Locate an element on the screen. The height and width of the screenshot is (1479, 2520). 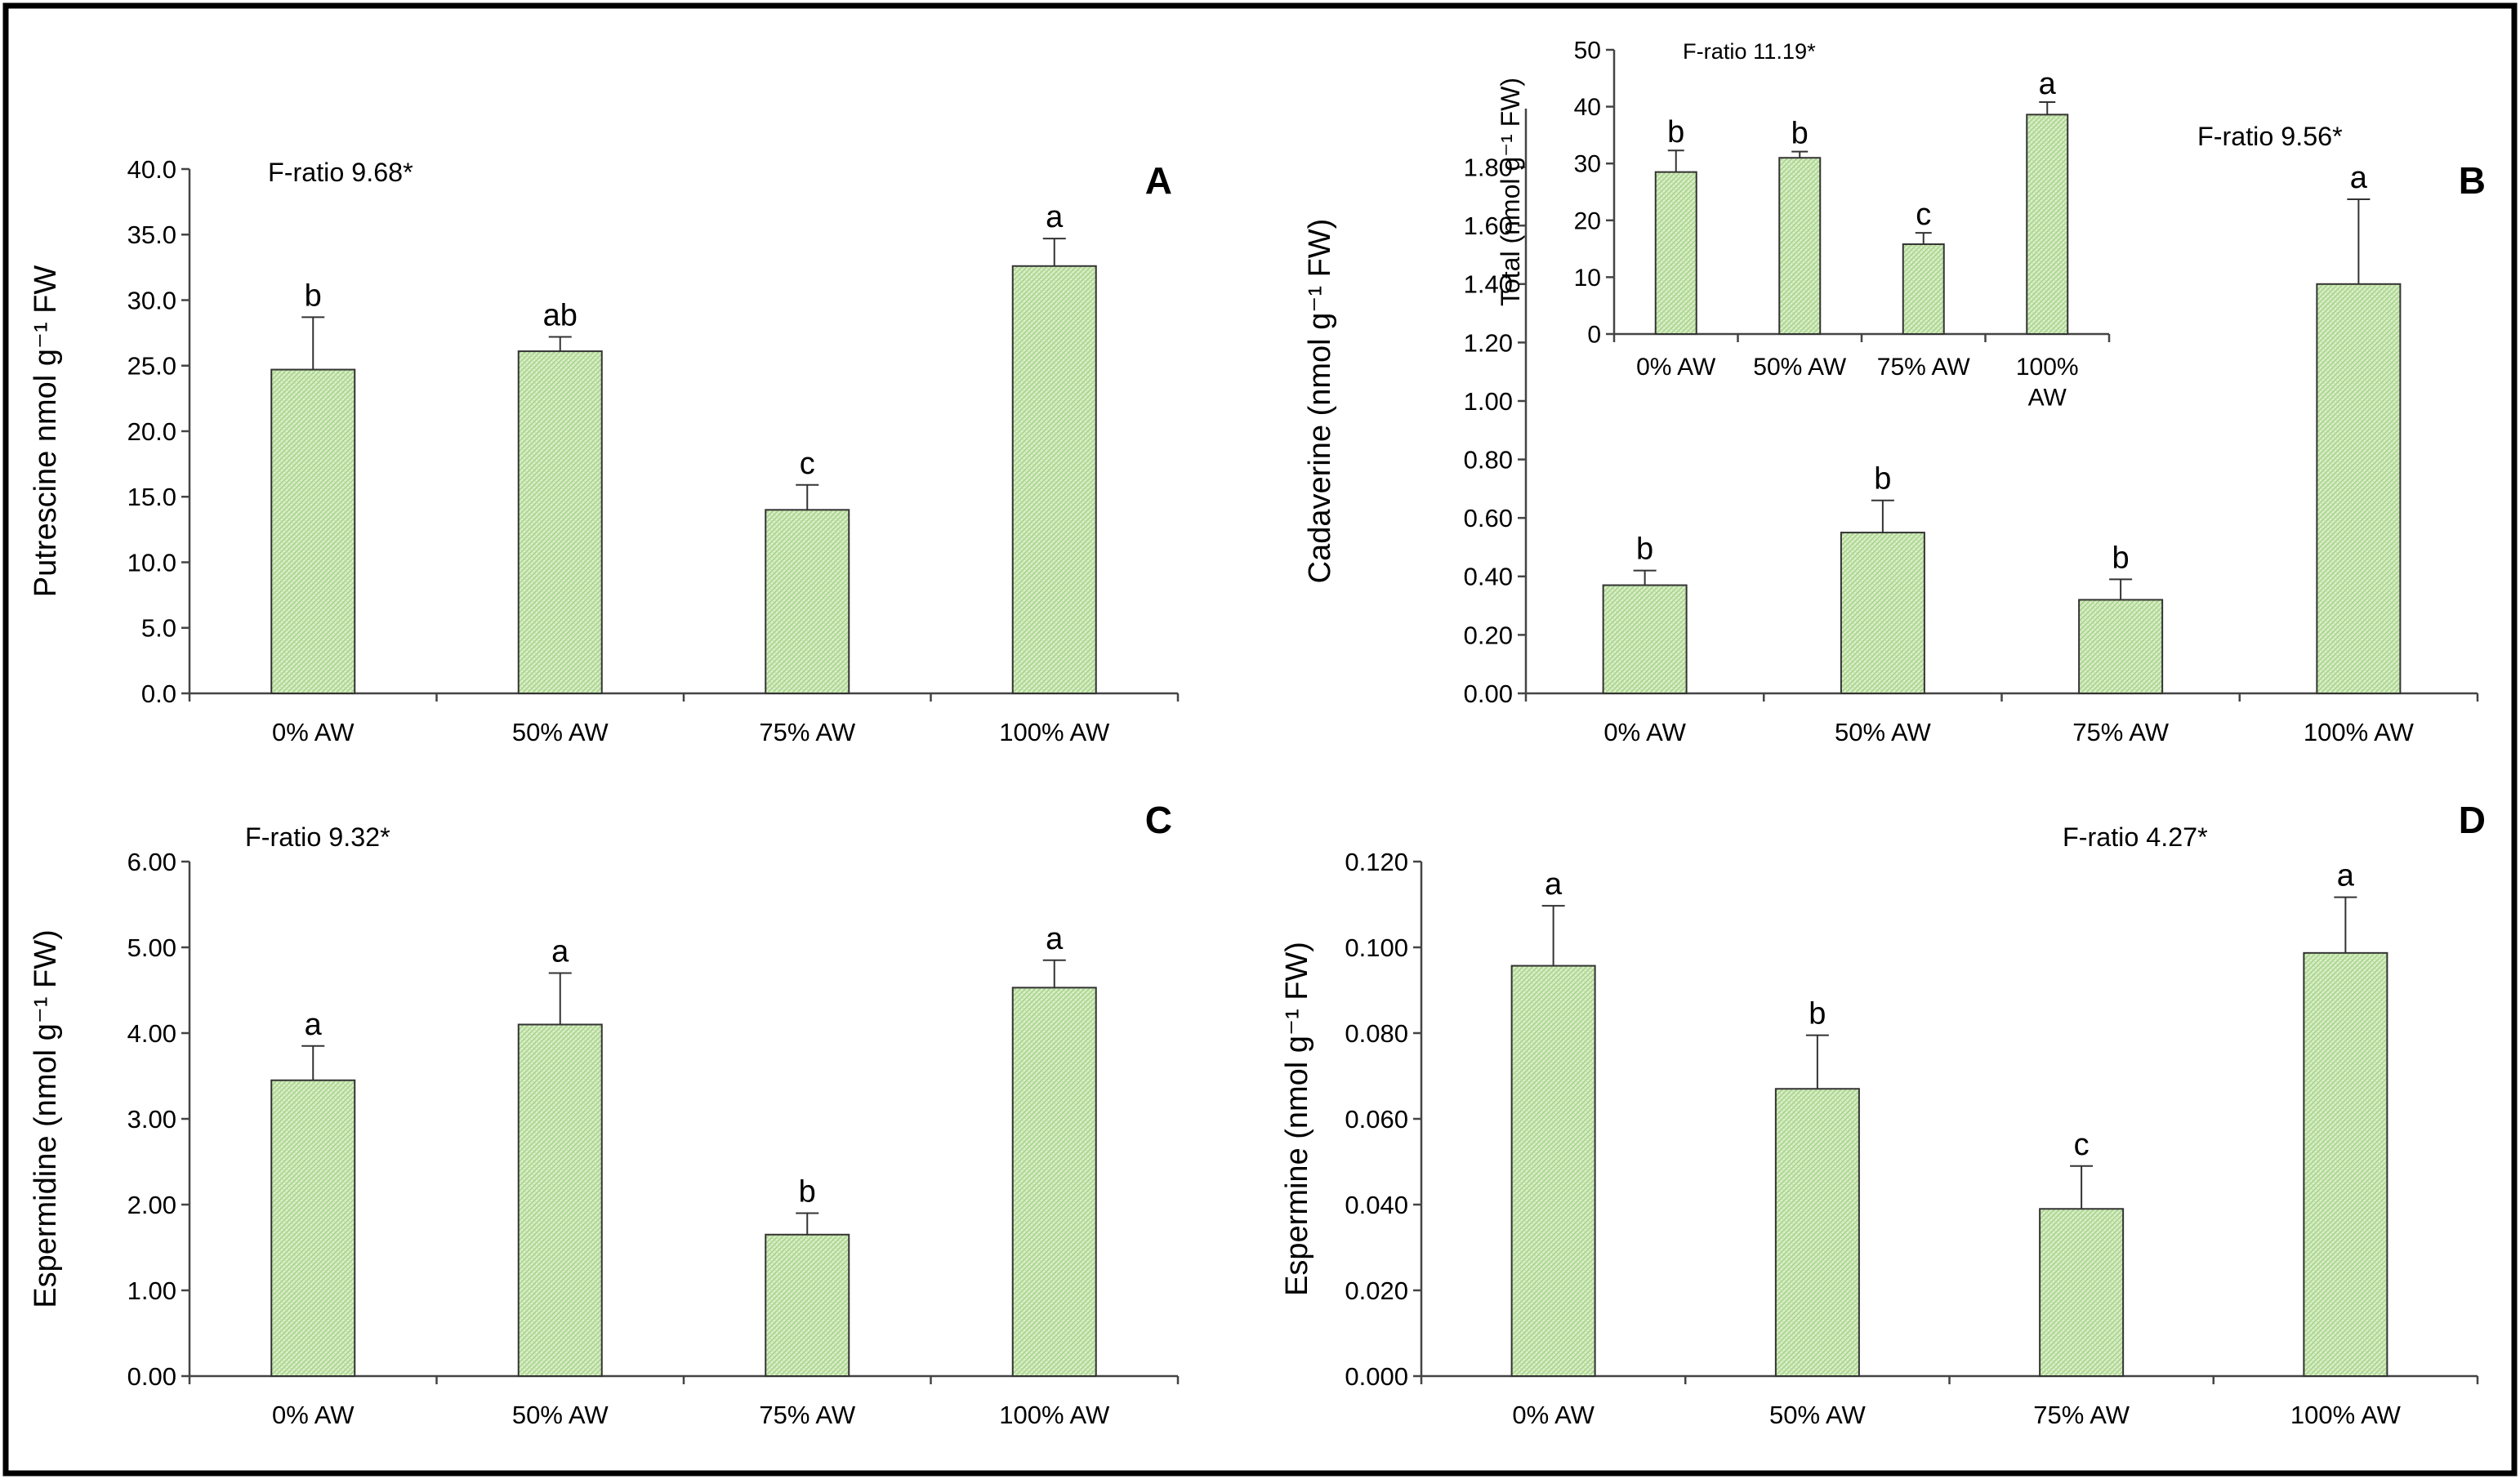
panel-label: D is located at coordinates (2473, 820).